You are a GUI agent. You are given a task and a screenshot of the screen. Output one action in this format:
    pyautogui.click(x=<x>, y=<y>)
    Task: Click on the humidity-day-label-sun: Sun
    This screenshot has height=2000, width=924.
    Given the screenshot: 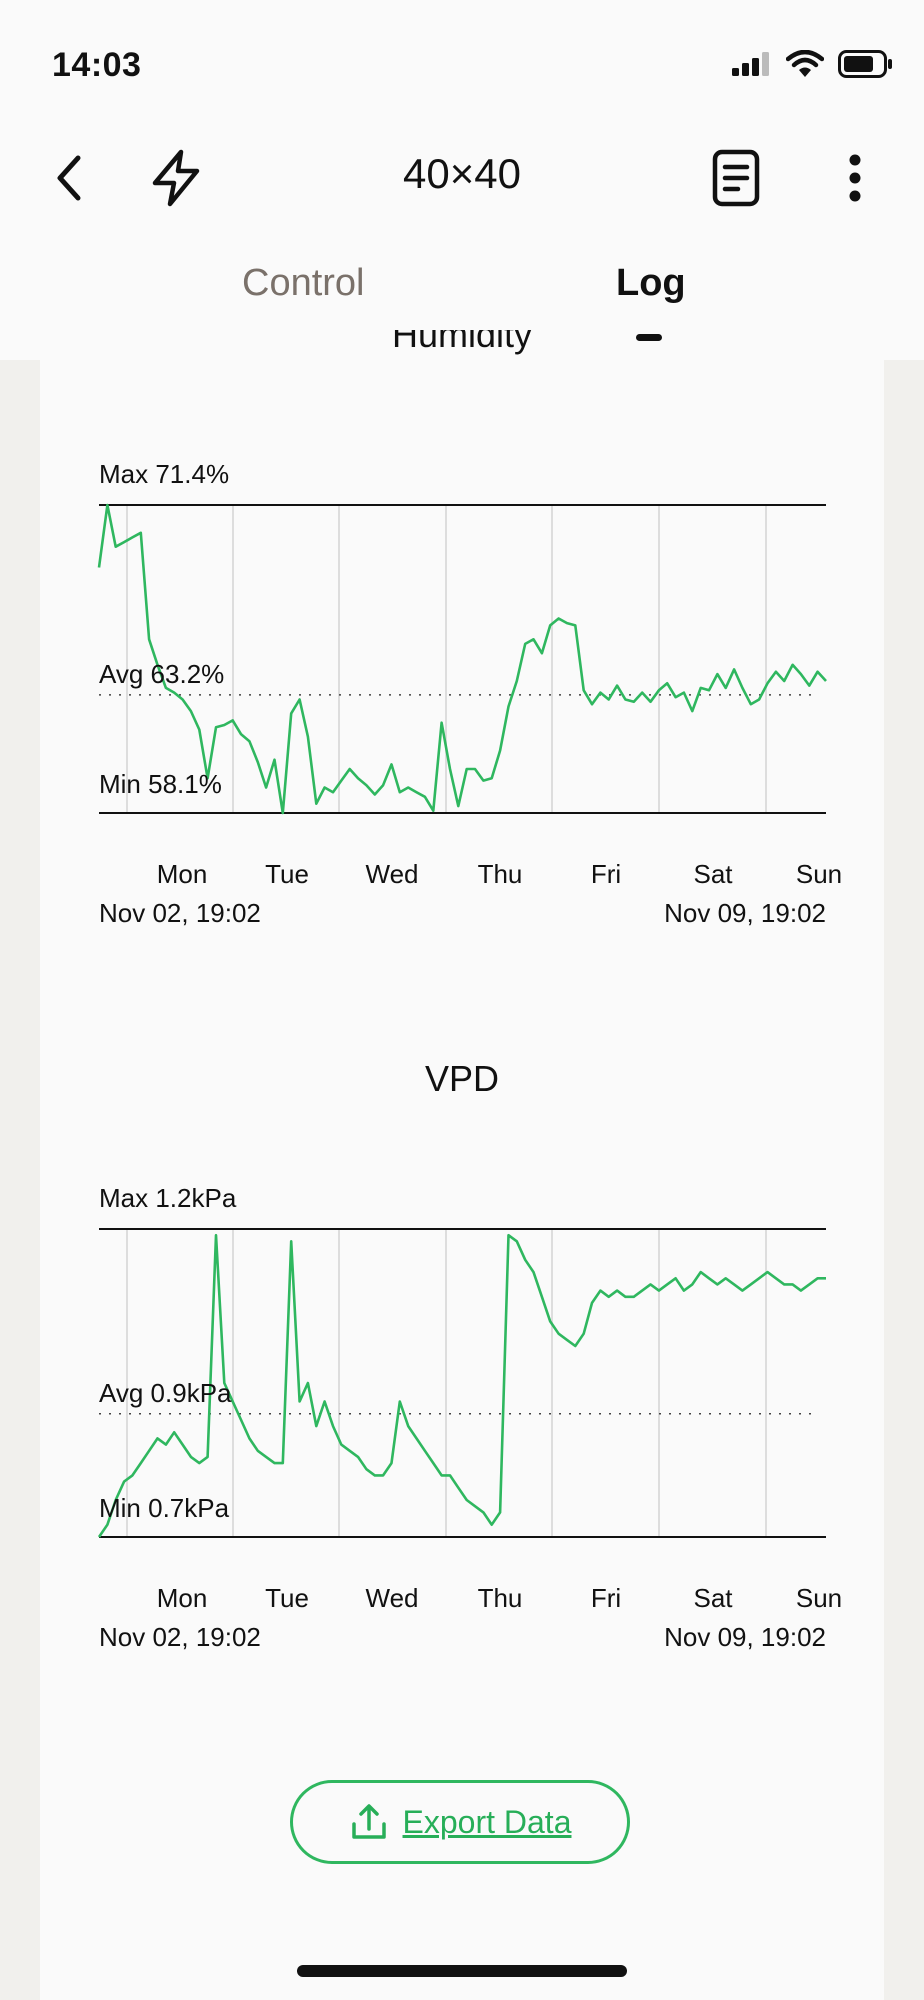 What is the action you would take?
    pyautogui.click(x=819, y=874)
    